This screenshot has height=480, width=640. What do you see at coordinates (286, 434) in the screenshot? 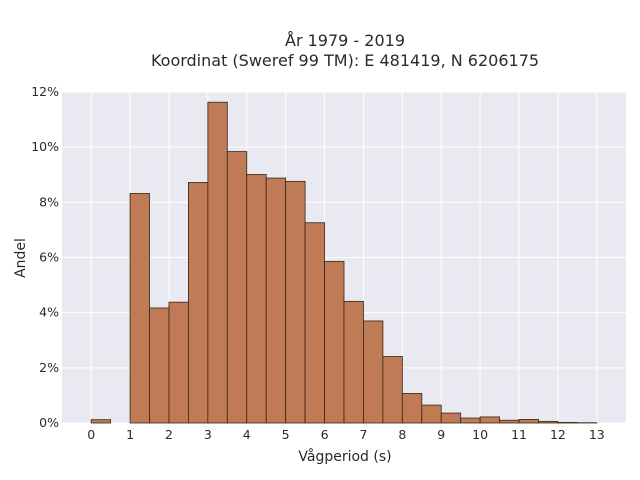
I see `x-tick-label: 5` at bounding box center [286, 434].